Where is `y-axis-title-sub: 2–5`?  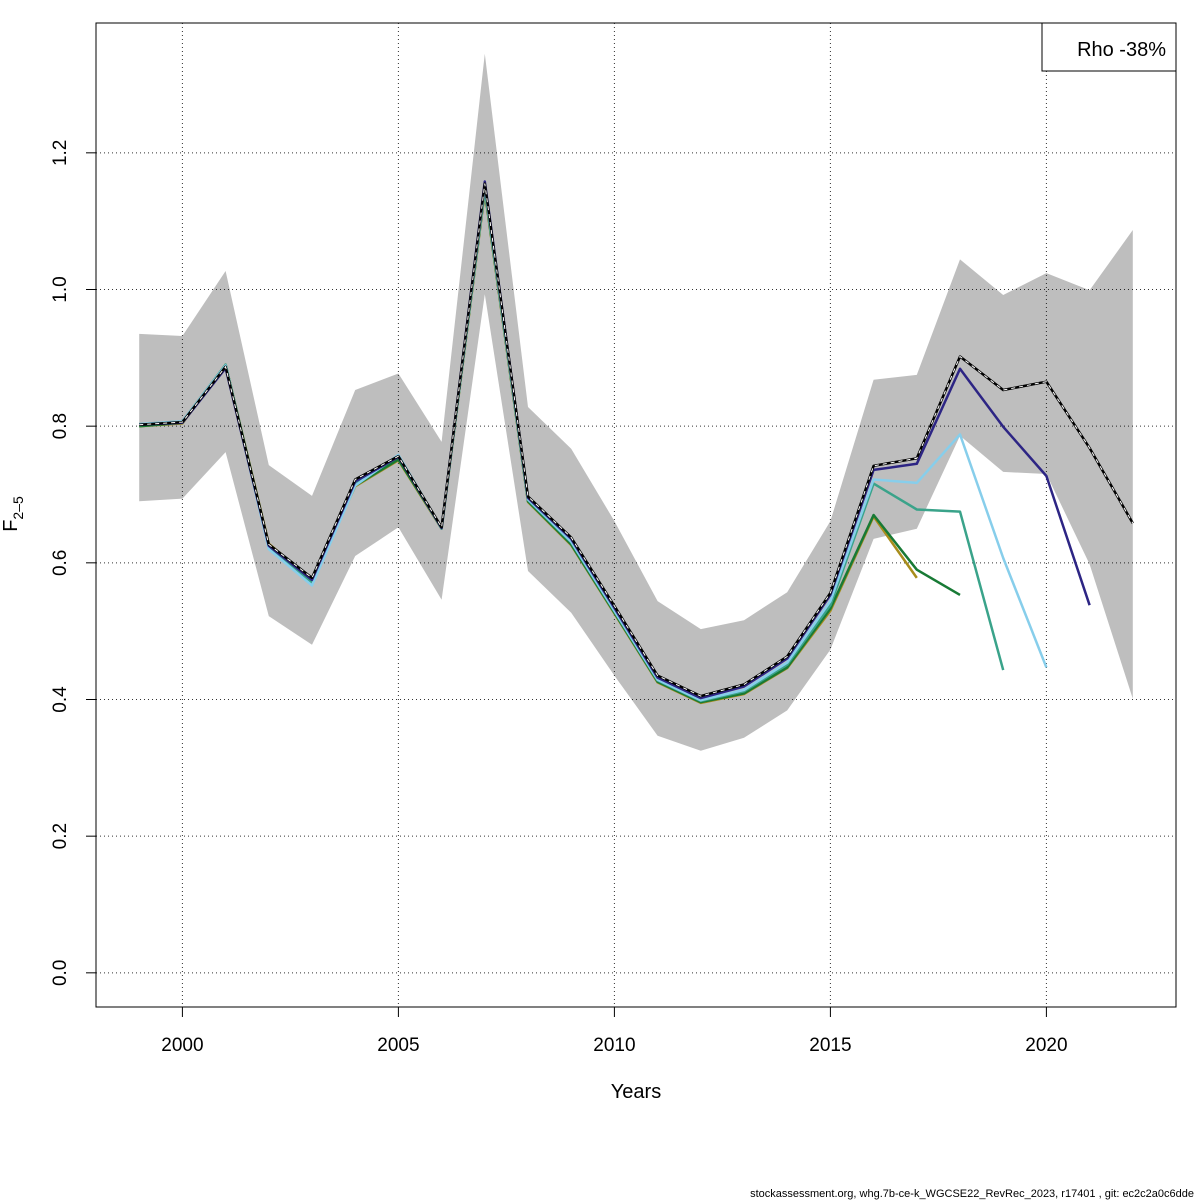 y-axis-title-sub: 2–5 is located at coordinates (18, 508).